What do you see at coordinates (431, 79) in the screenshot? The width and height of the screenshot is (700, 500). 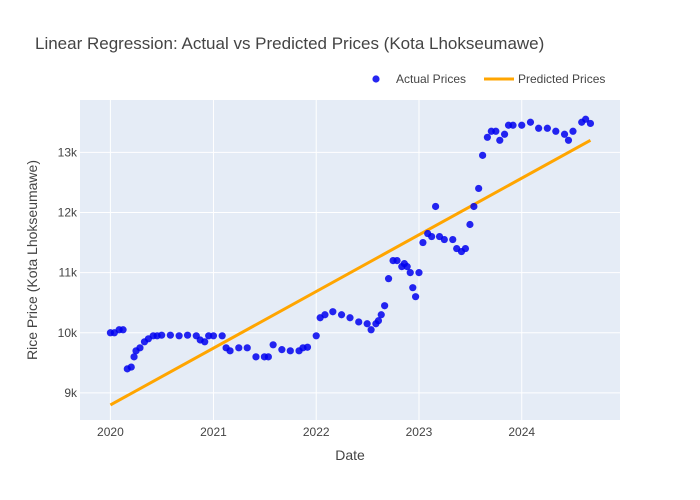 I see `legend-actual-label: Actual Prices` at bounding box center [431, 79].